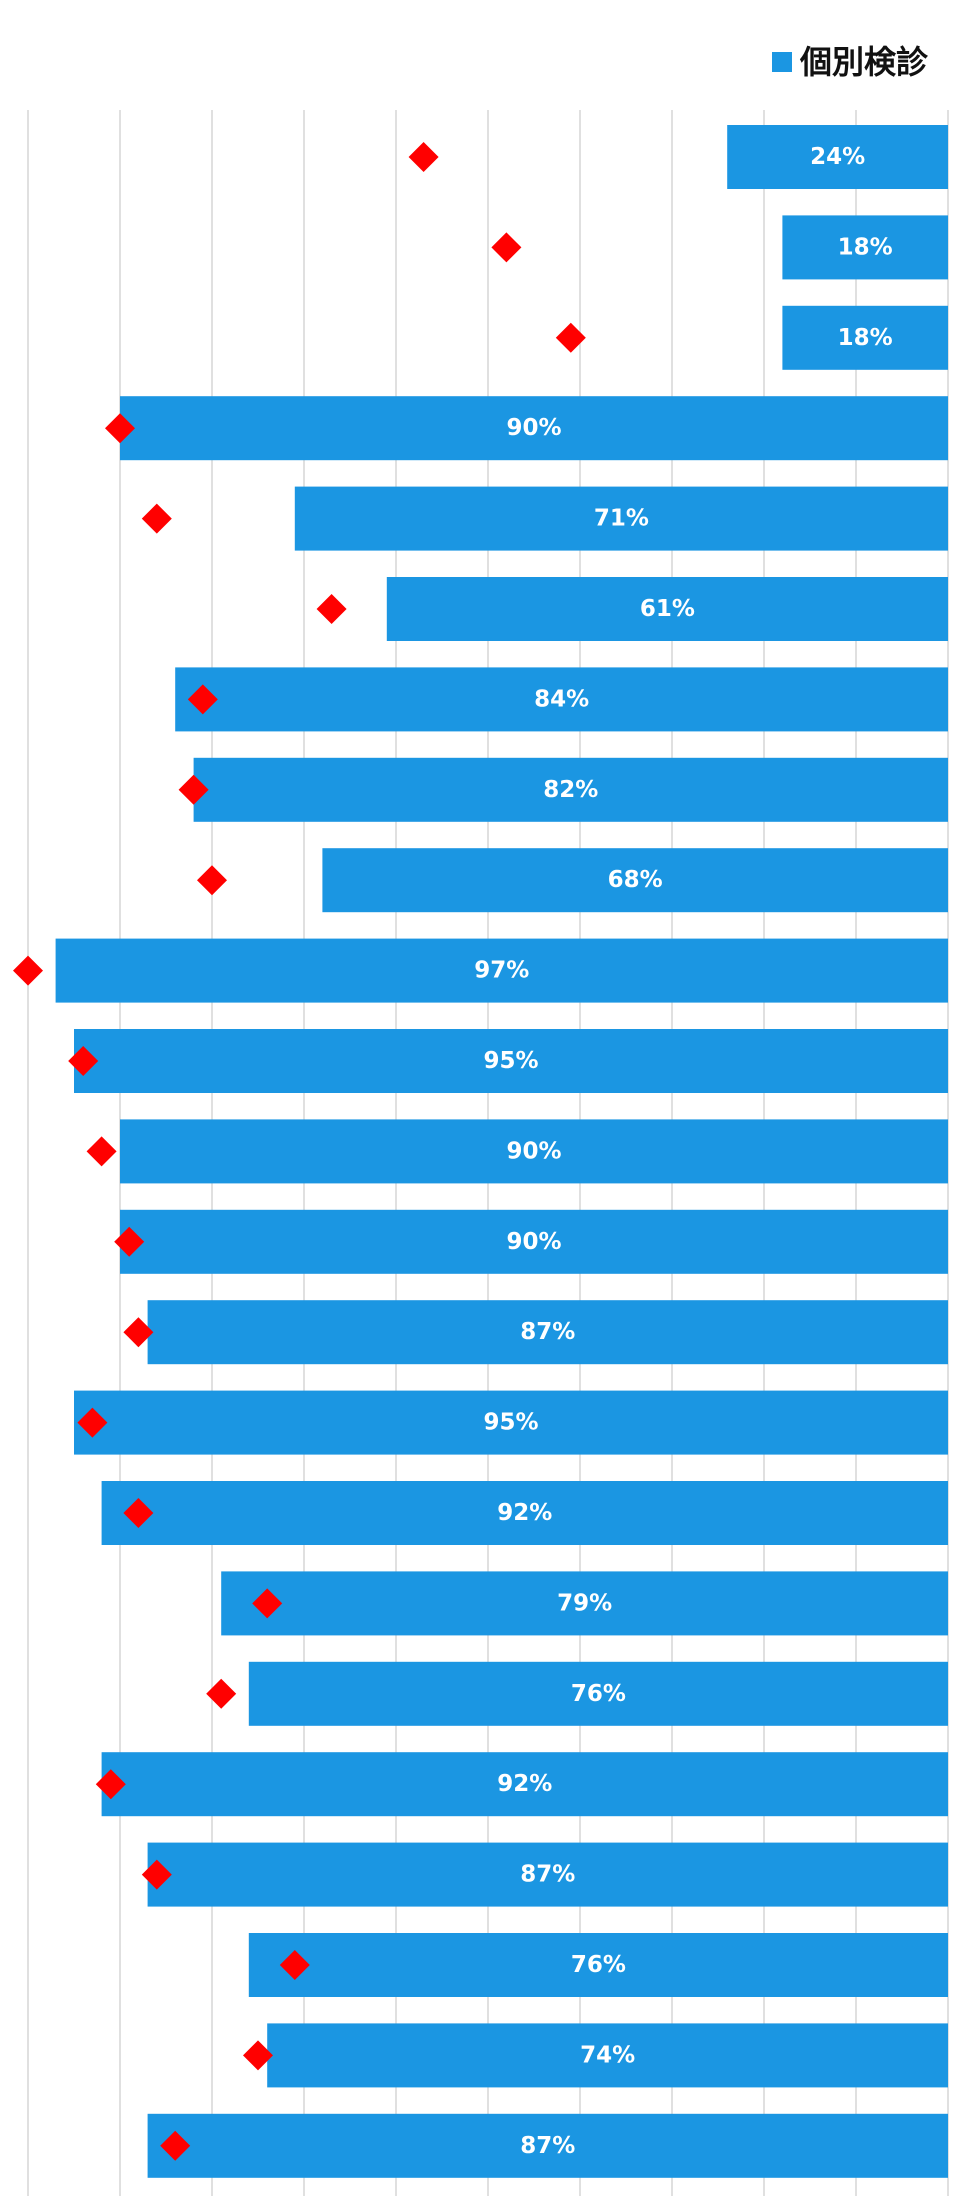  I want to click on bar-value-label: 24%, so click(837, 157).